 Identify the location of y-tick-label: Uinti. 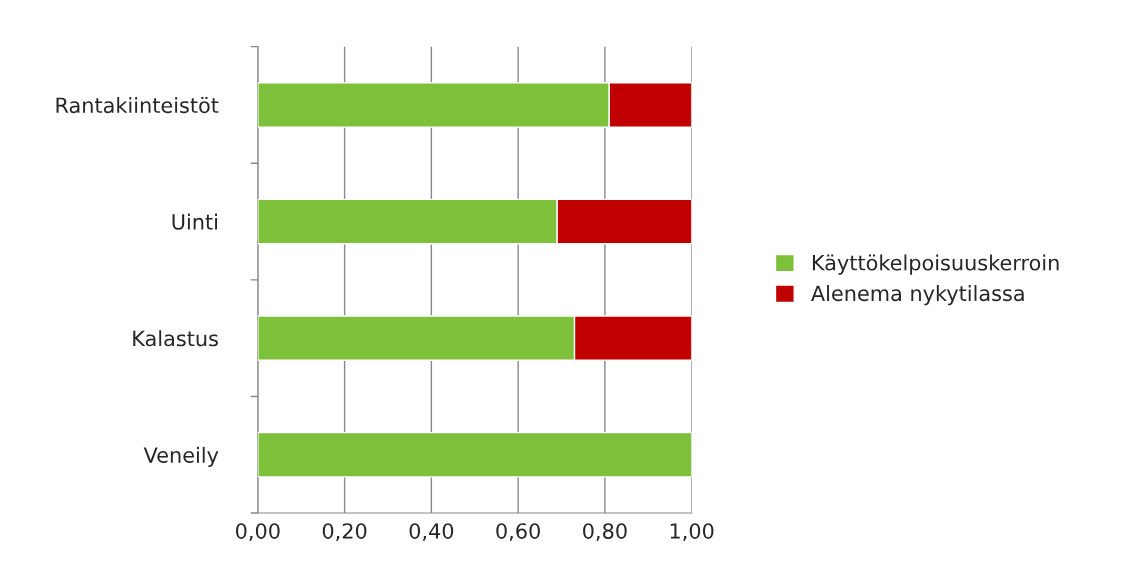
(194, 221).